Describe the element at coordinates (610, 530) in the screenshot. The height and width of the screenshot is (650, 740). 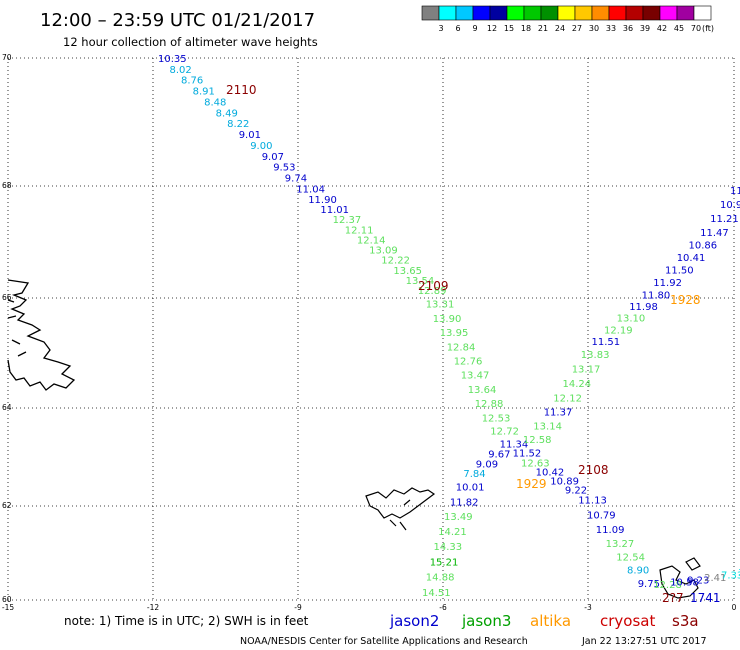
I see `wave-height-label: 11.09` at that location.